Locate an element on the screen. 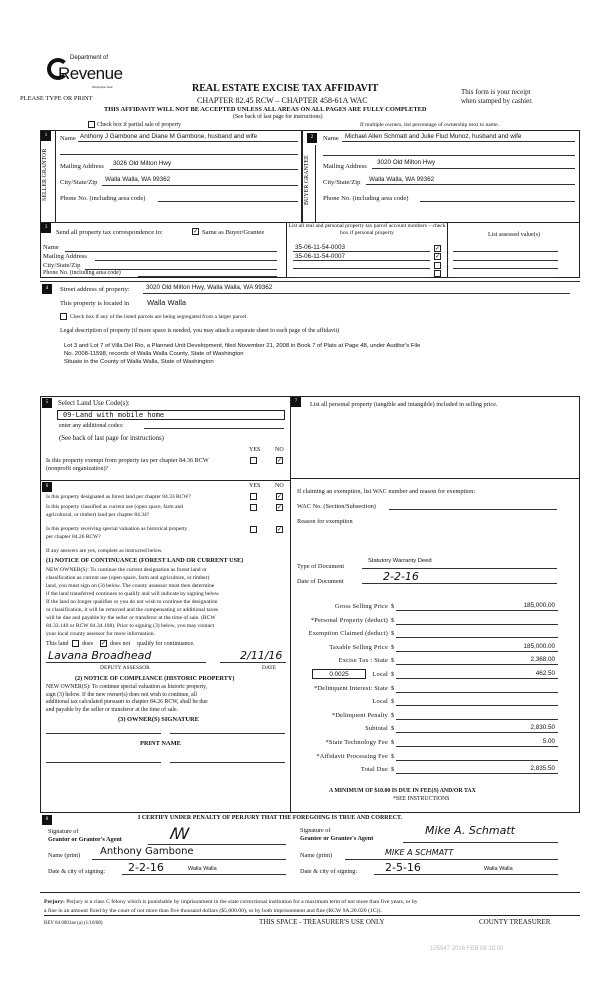  current-use-yes-checkbox is located at coordinates (253, 507).